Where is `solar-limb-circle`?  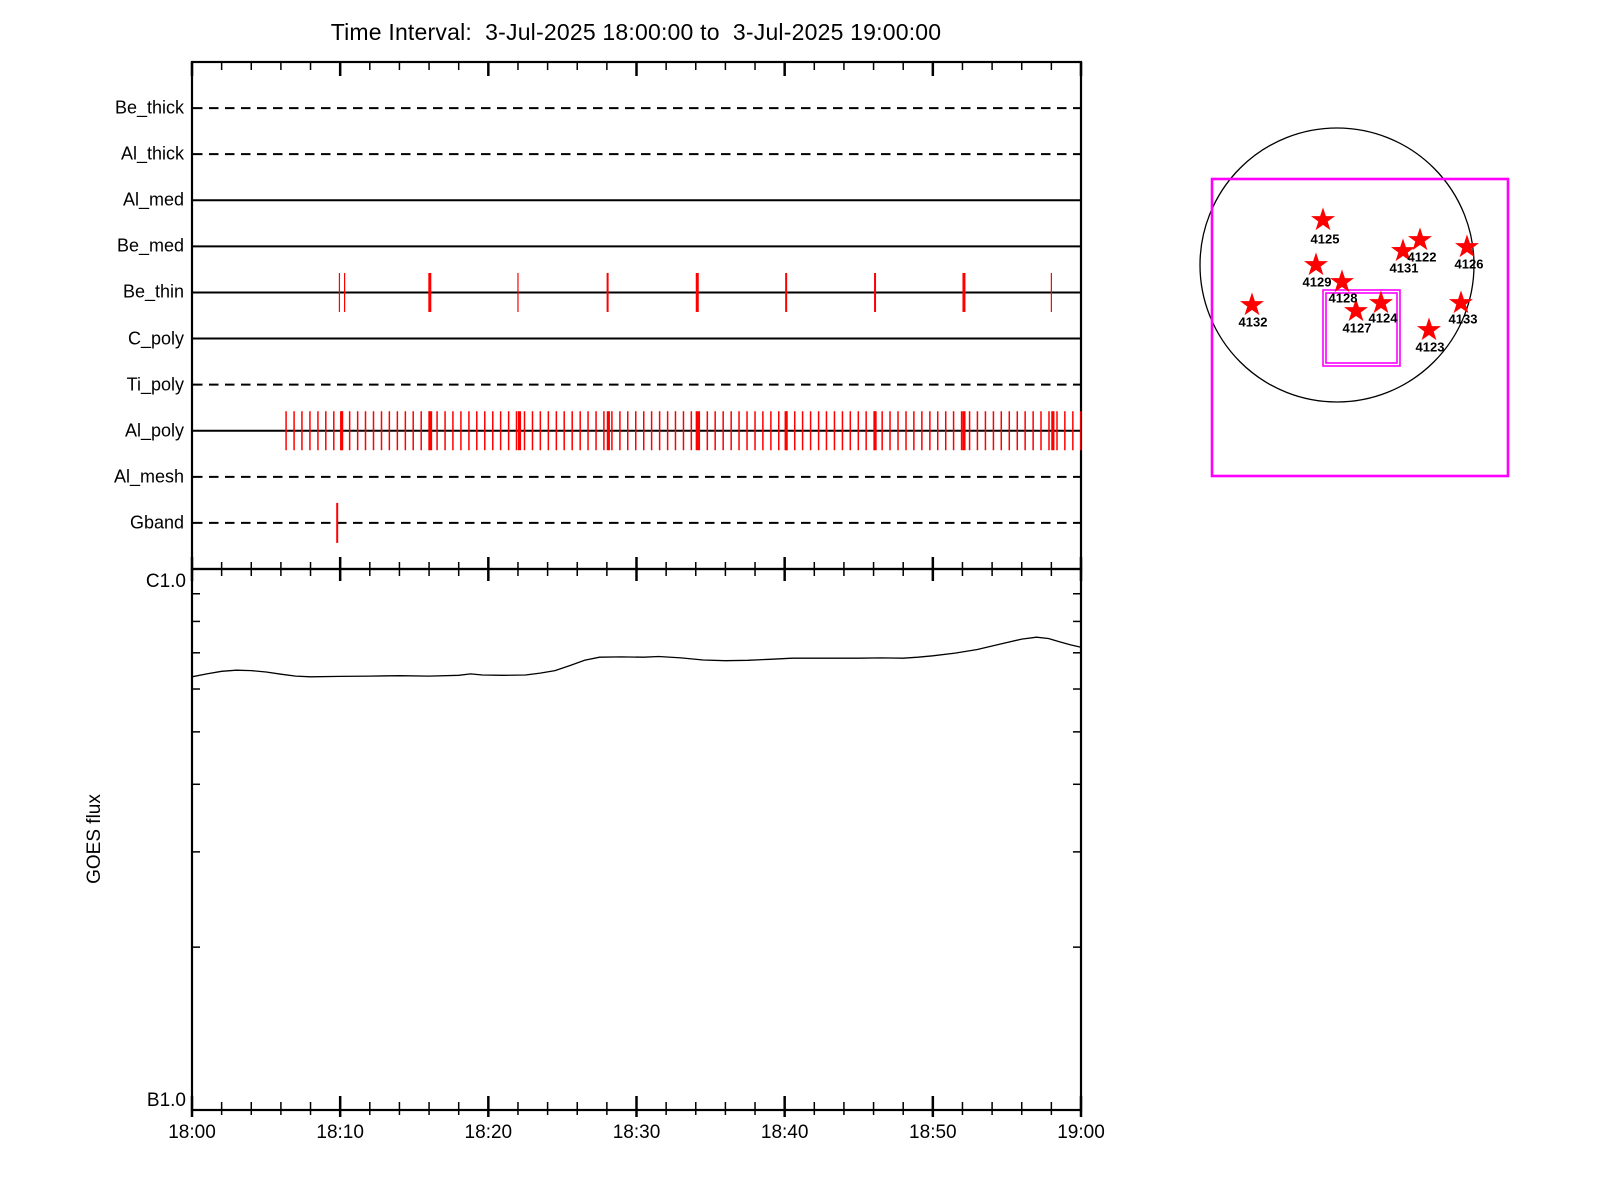 solar-limb-circle is located at coordinates (1337, 265).